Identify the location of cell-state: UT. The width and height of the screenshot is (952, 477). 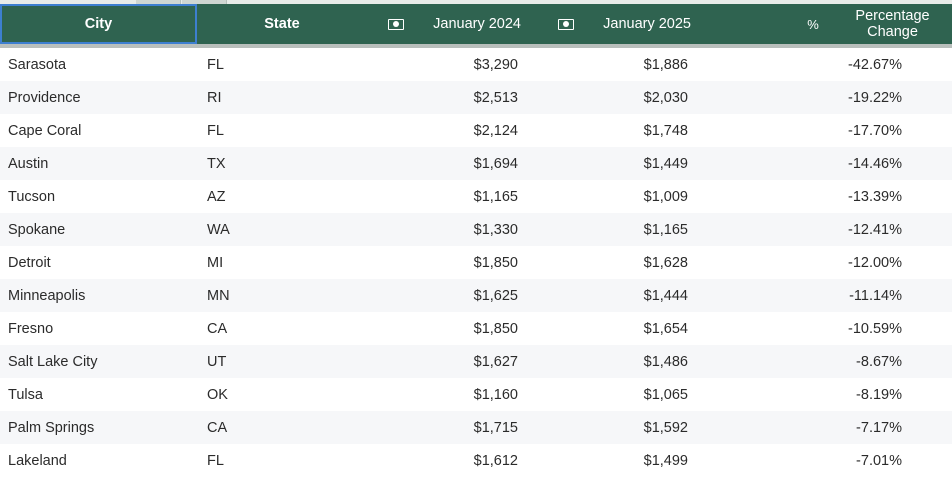
(282, 361).